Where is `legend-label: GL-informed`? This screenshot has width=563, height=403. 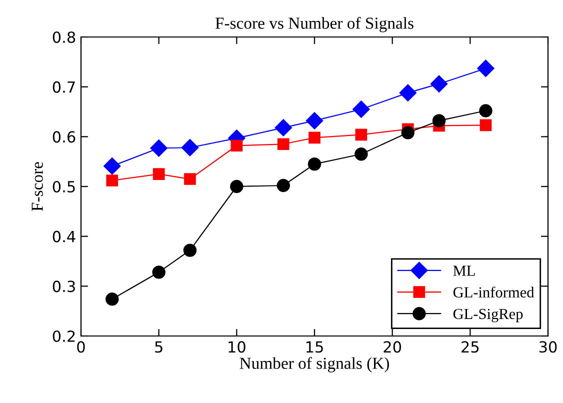
legend-label: GL-informed is located at coordinates (493, 292).